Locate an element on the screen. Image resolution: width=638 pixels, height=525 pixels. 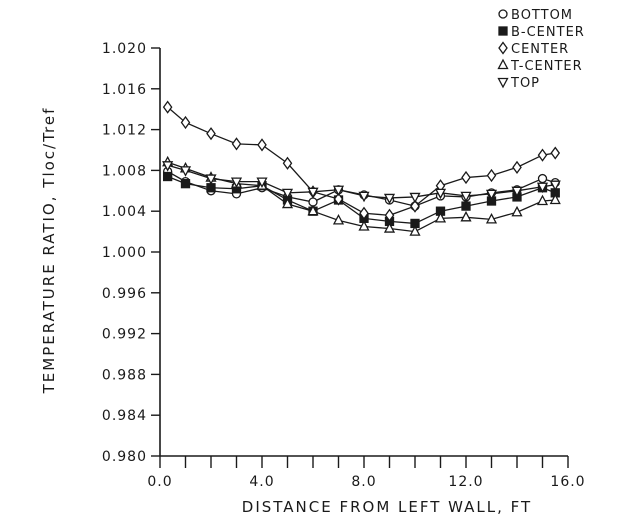
y-tick-label: 0.988 is located at coordinates (124, 375).